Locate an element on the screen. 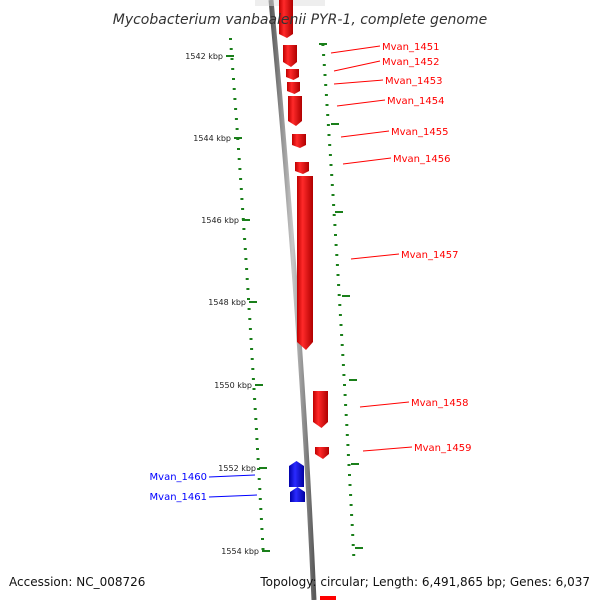 This screenshot has height=600, width=600. gene-label-mvan-1456: Mvan_1456 is located at coordinates (421, 159).